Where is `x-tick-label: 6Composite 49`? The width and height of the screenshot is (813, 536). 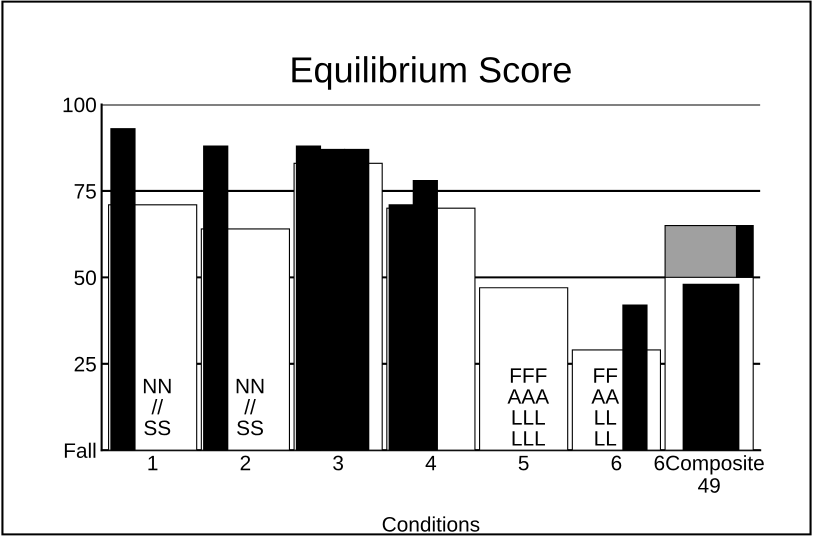 x-tick-label: 6Composite 49 is located at coordinates (709, 474).